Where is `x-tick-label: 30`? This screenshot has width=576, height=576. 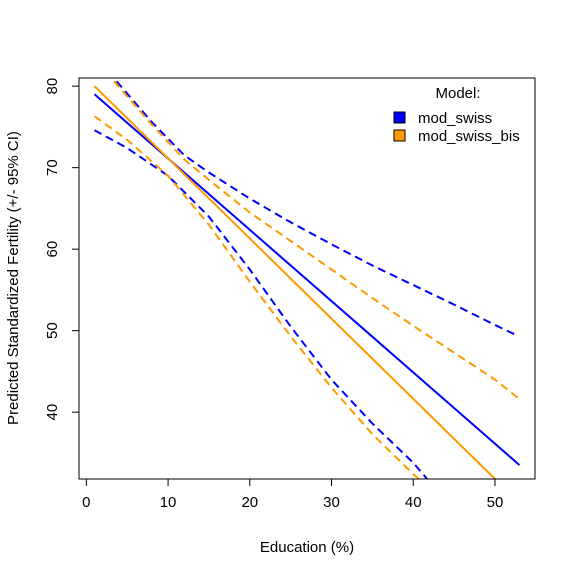 x-tick-label: 30 is located at coordinates (331, 502).